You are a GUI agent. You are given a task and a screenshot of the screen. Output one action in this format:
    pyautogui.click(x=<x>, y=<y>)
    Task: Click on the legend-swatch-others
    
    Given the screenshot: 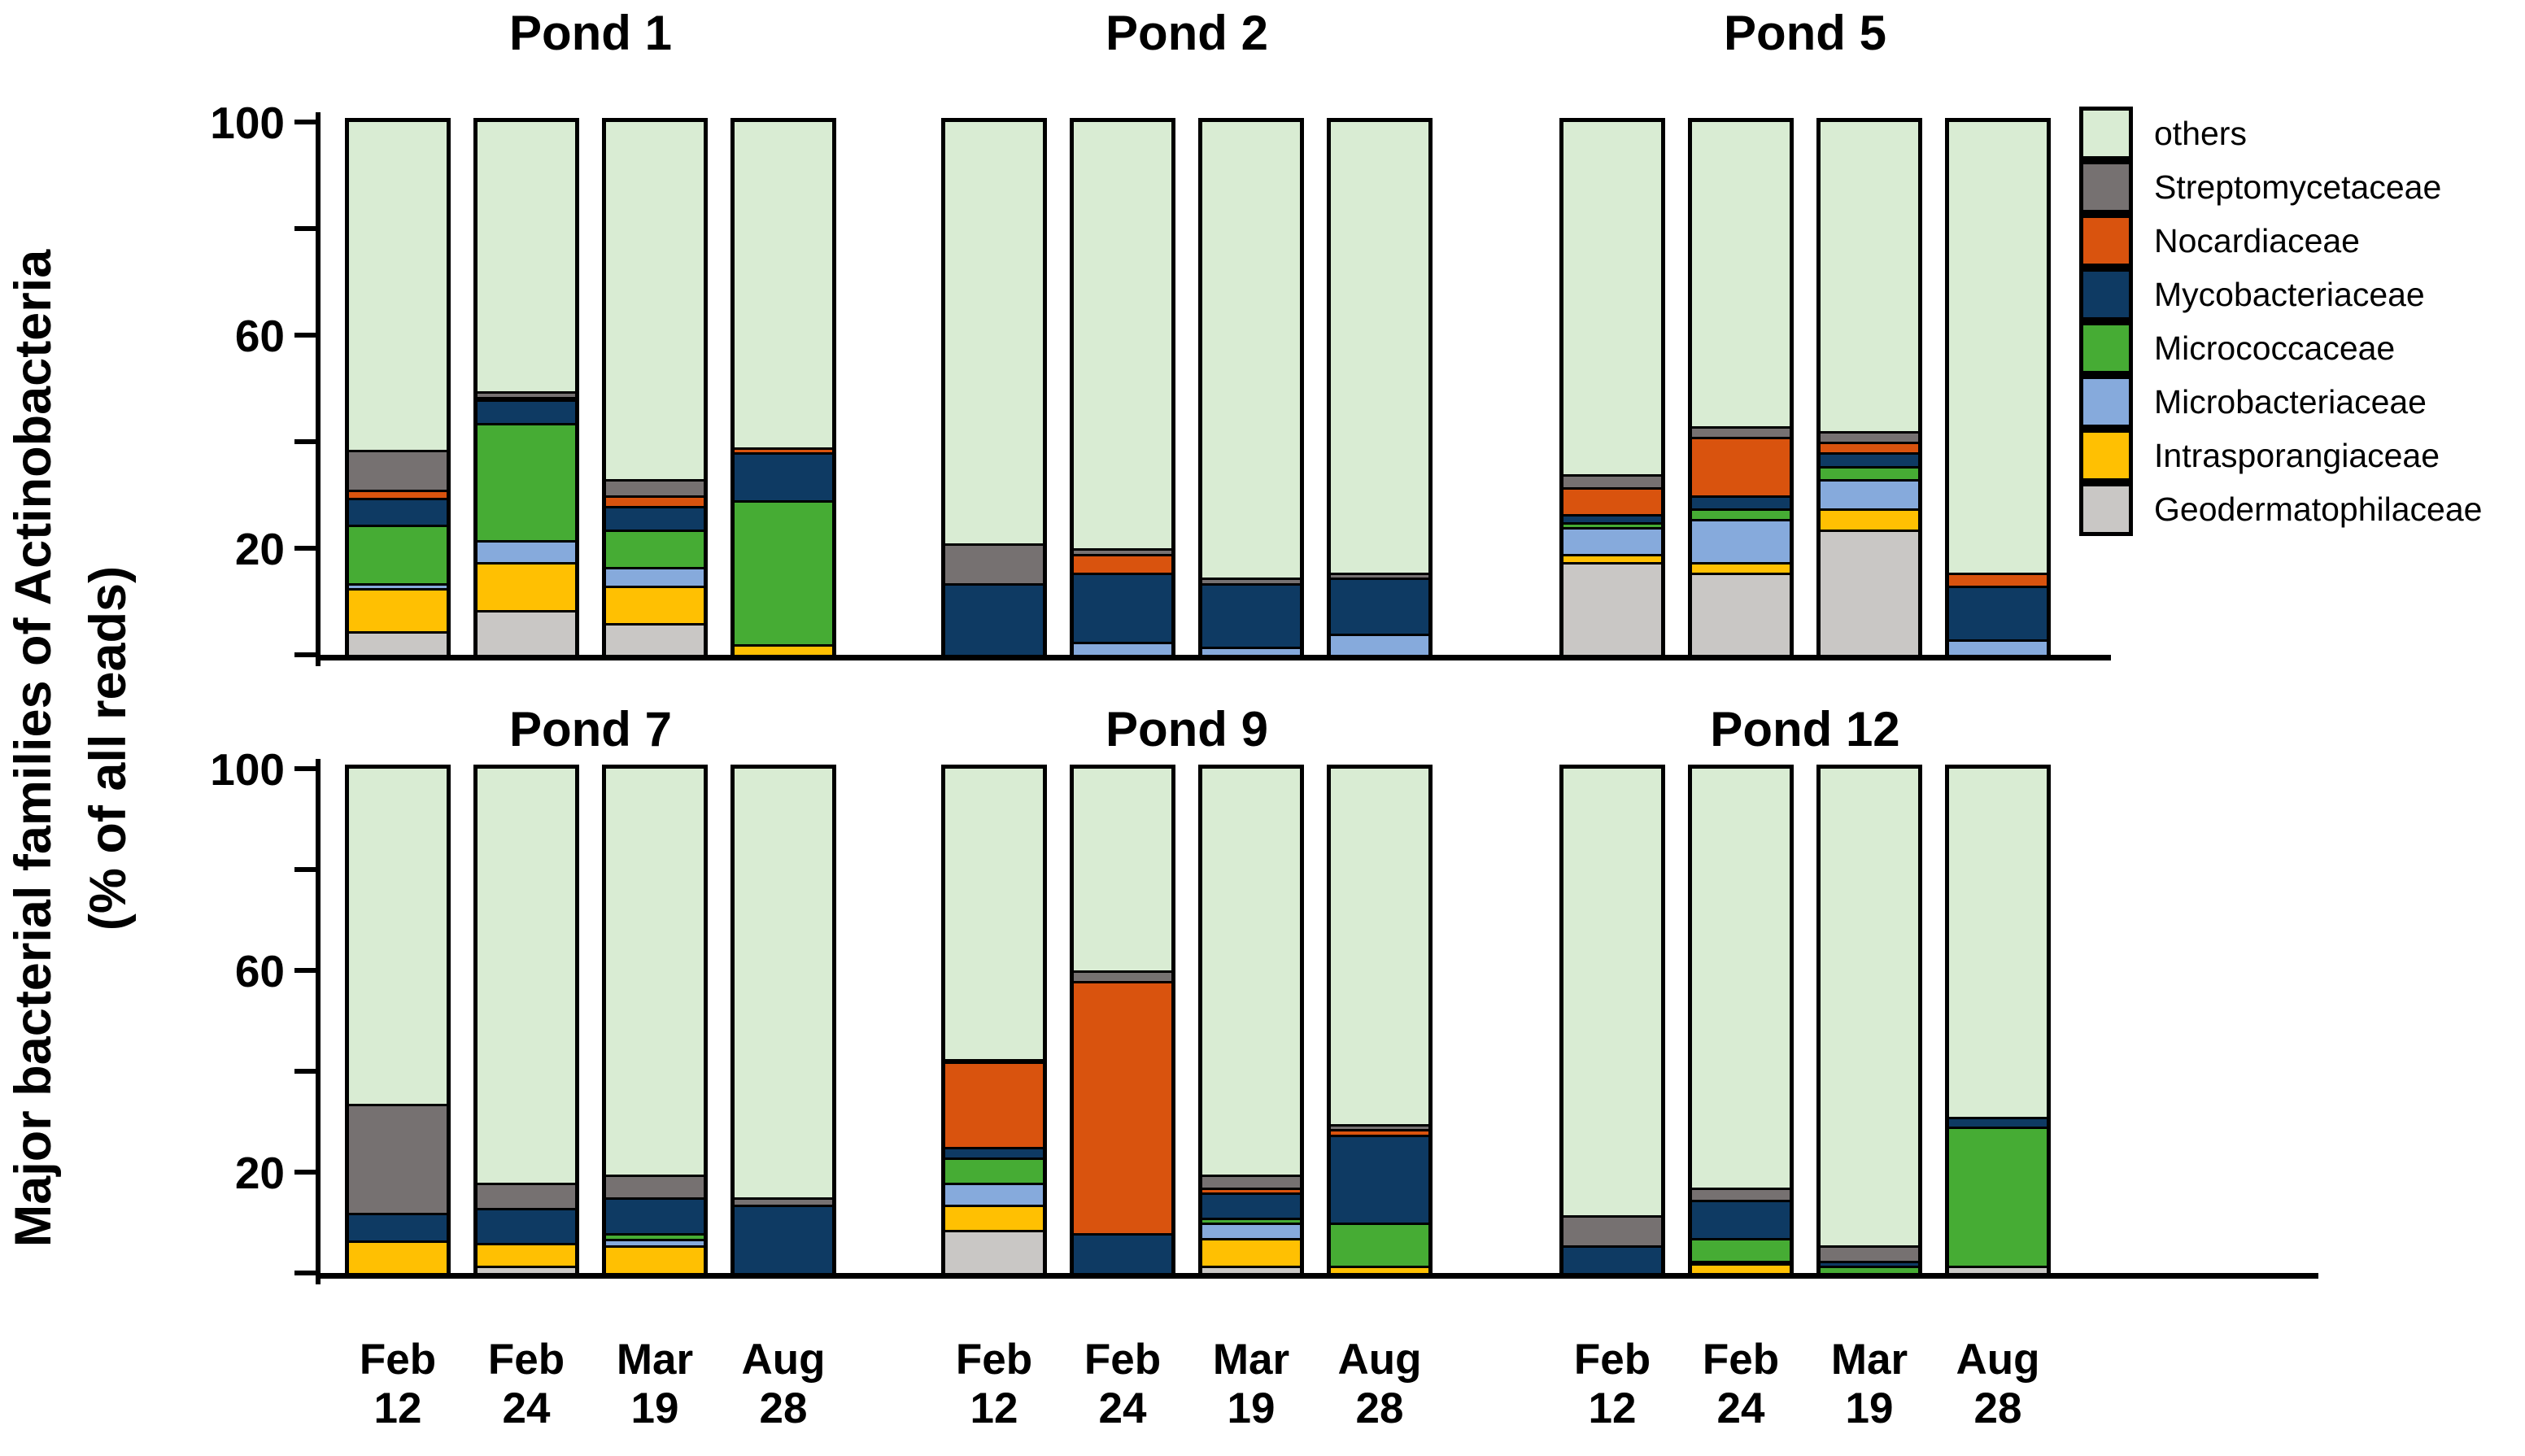 What is the action you would take?
    pyautogui.click(x=2106, y=133)
    